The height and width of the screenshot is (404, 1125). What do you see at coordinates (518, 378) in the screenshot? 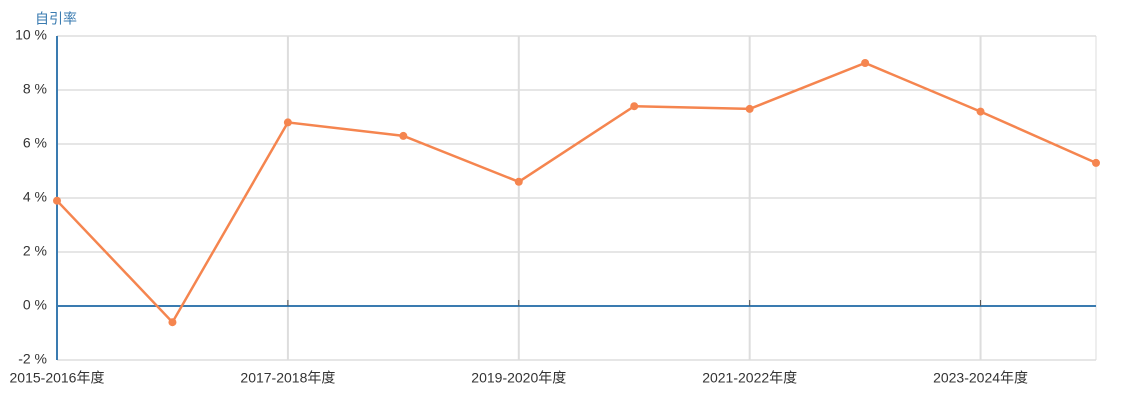
I see `x-tick-label: 2019-2020年度` at bounding box center [518, 378].